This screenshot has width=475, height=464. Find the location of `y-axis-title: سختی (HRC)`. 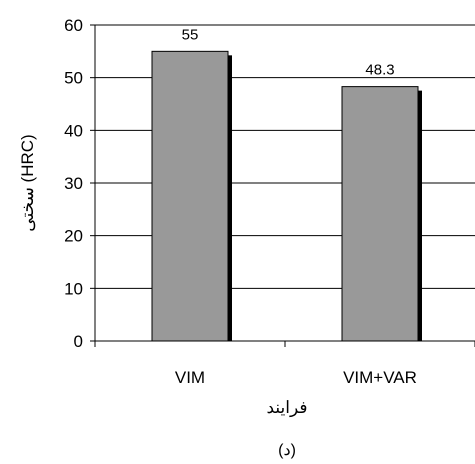

y-axis-title: سختی (HRC) is located at coordinates (27, 182).